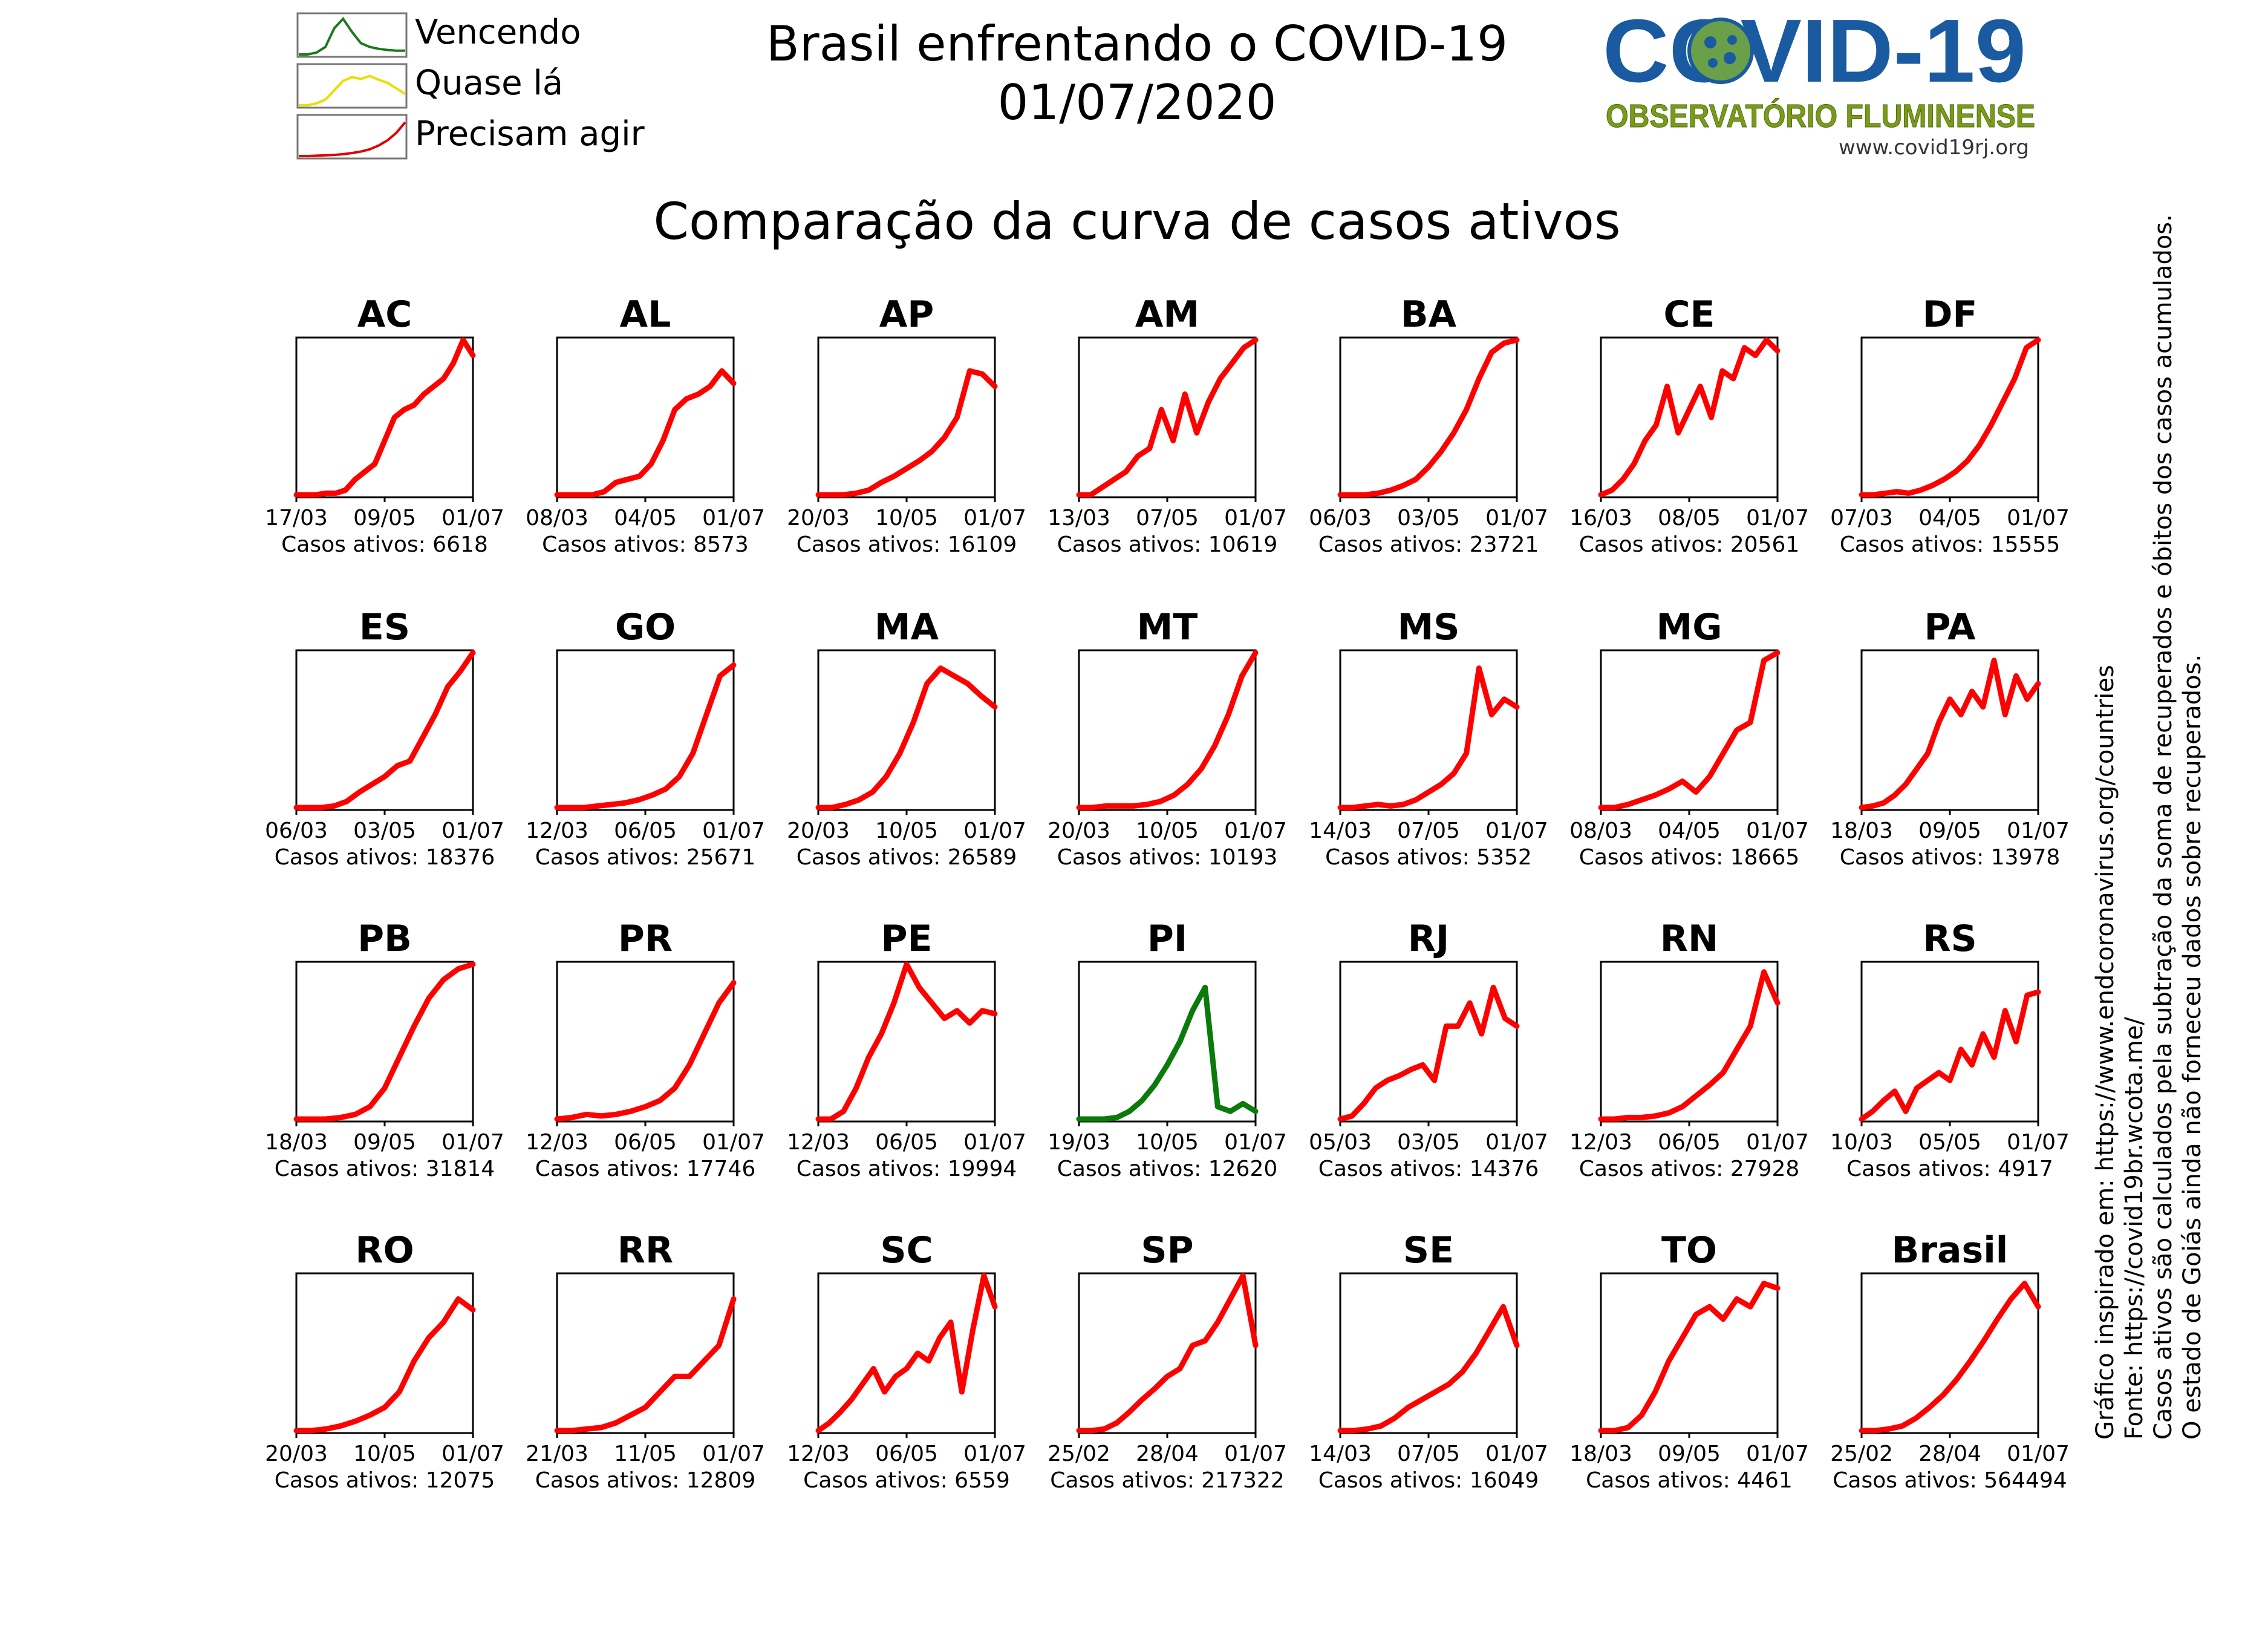  Describe the element at coordinates (1167, 627) in the screenshot. I see `panel-title: MT` at that location.